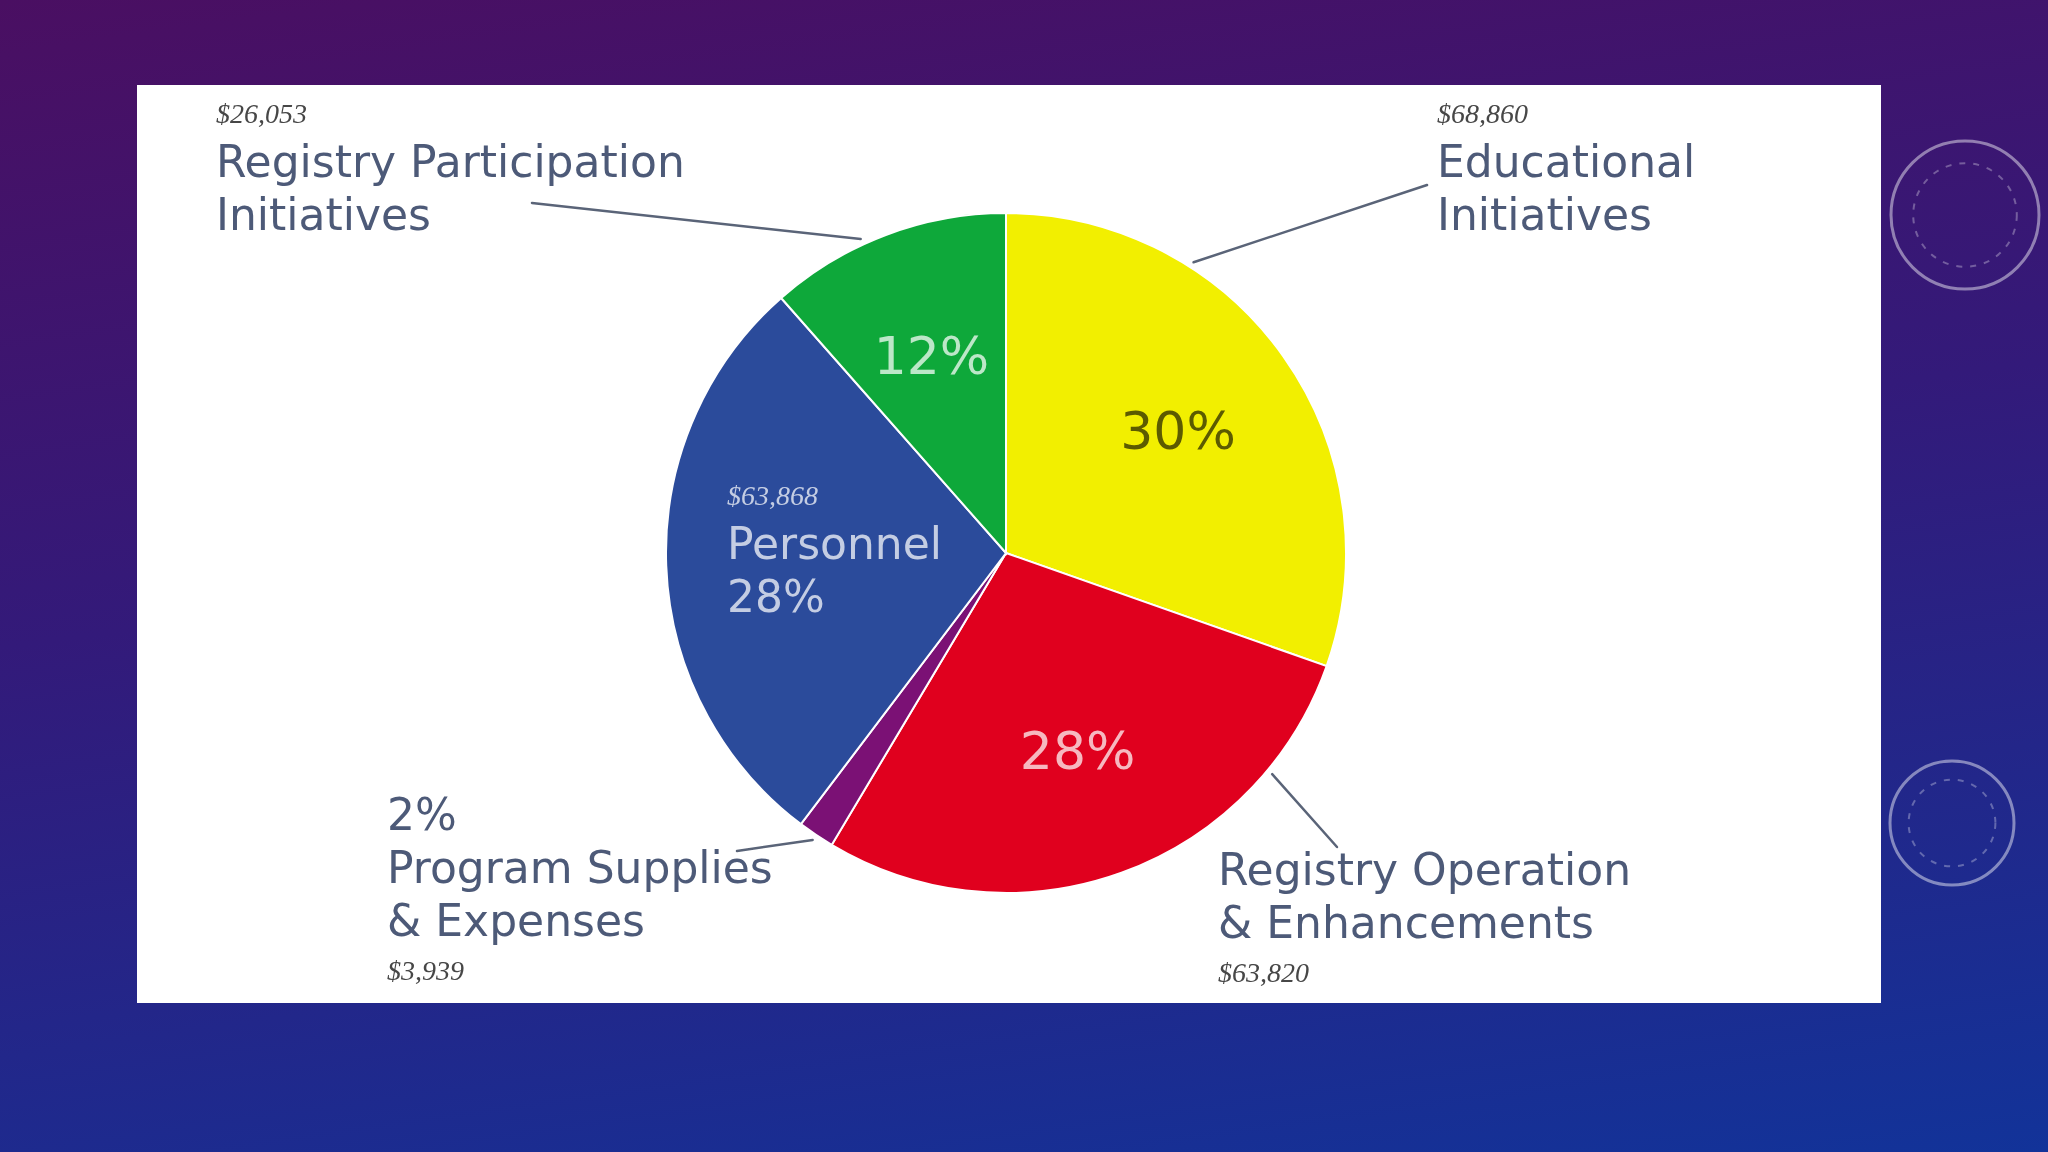 The height and width of the screenshot is (1152, 2048). Describe the element at coordinates (422, 814) in the screenshot. I see `text: 2%` at that location.